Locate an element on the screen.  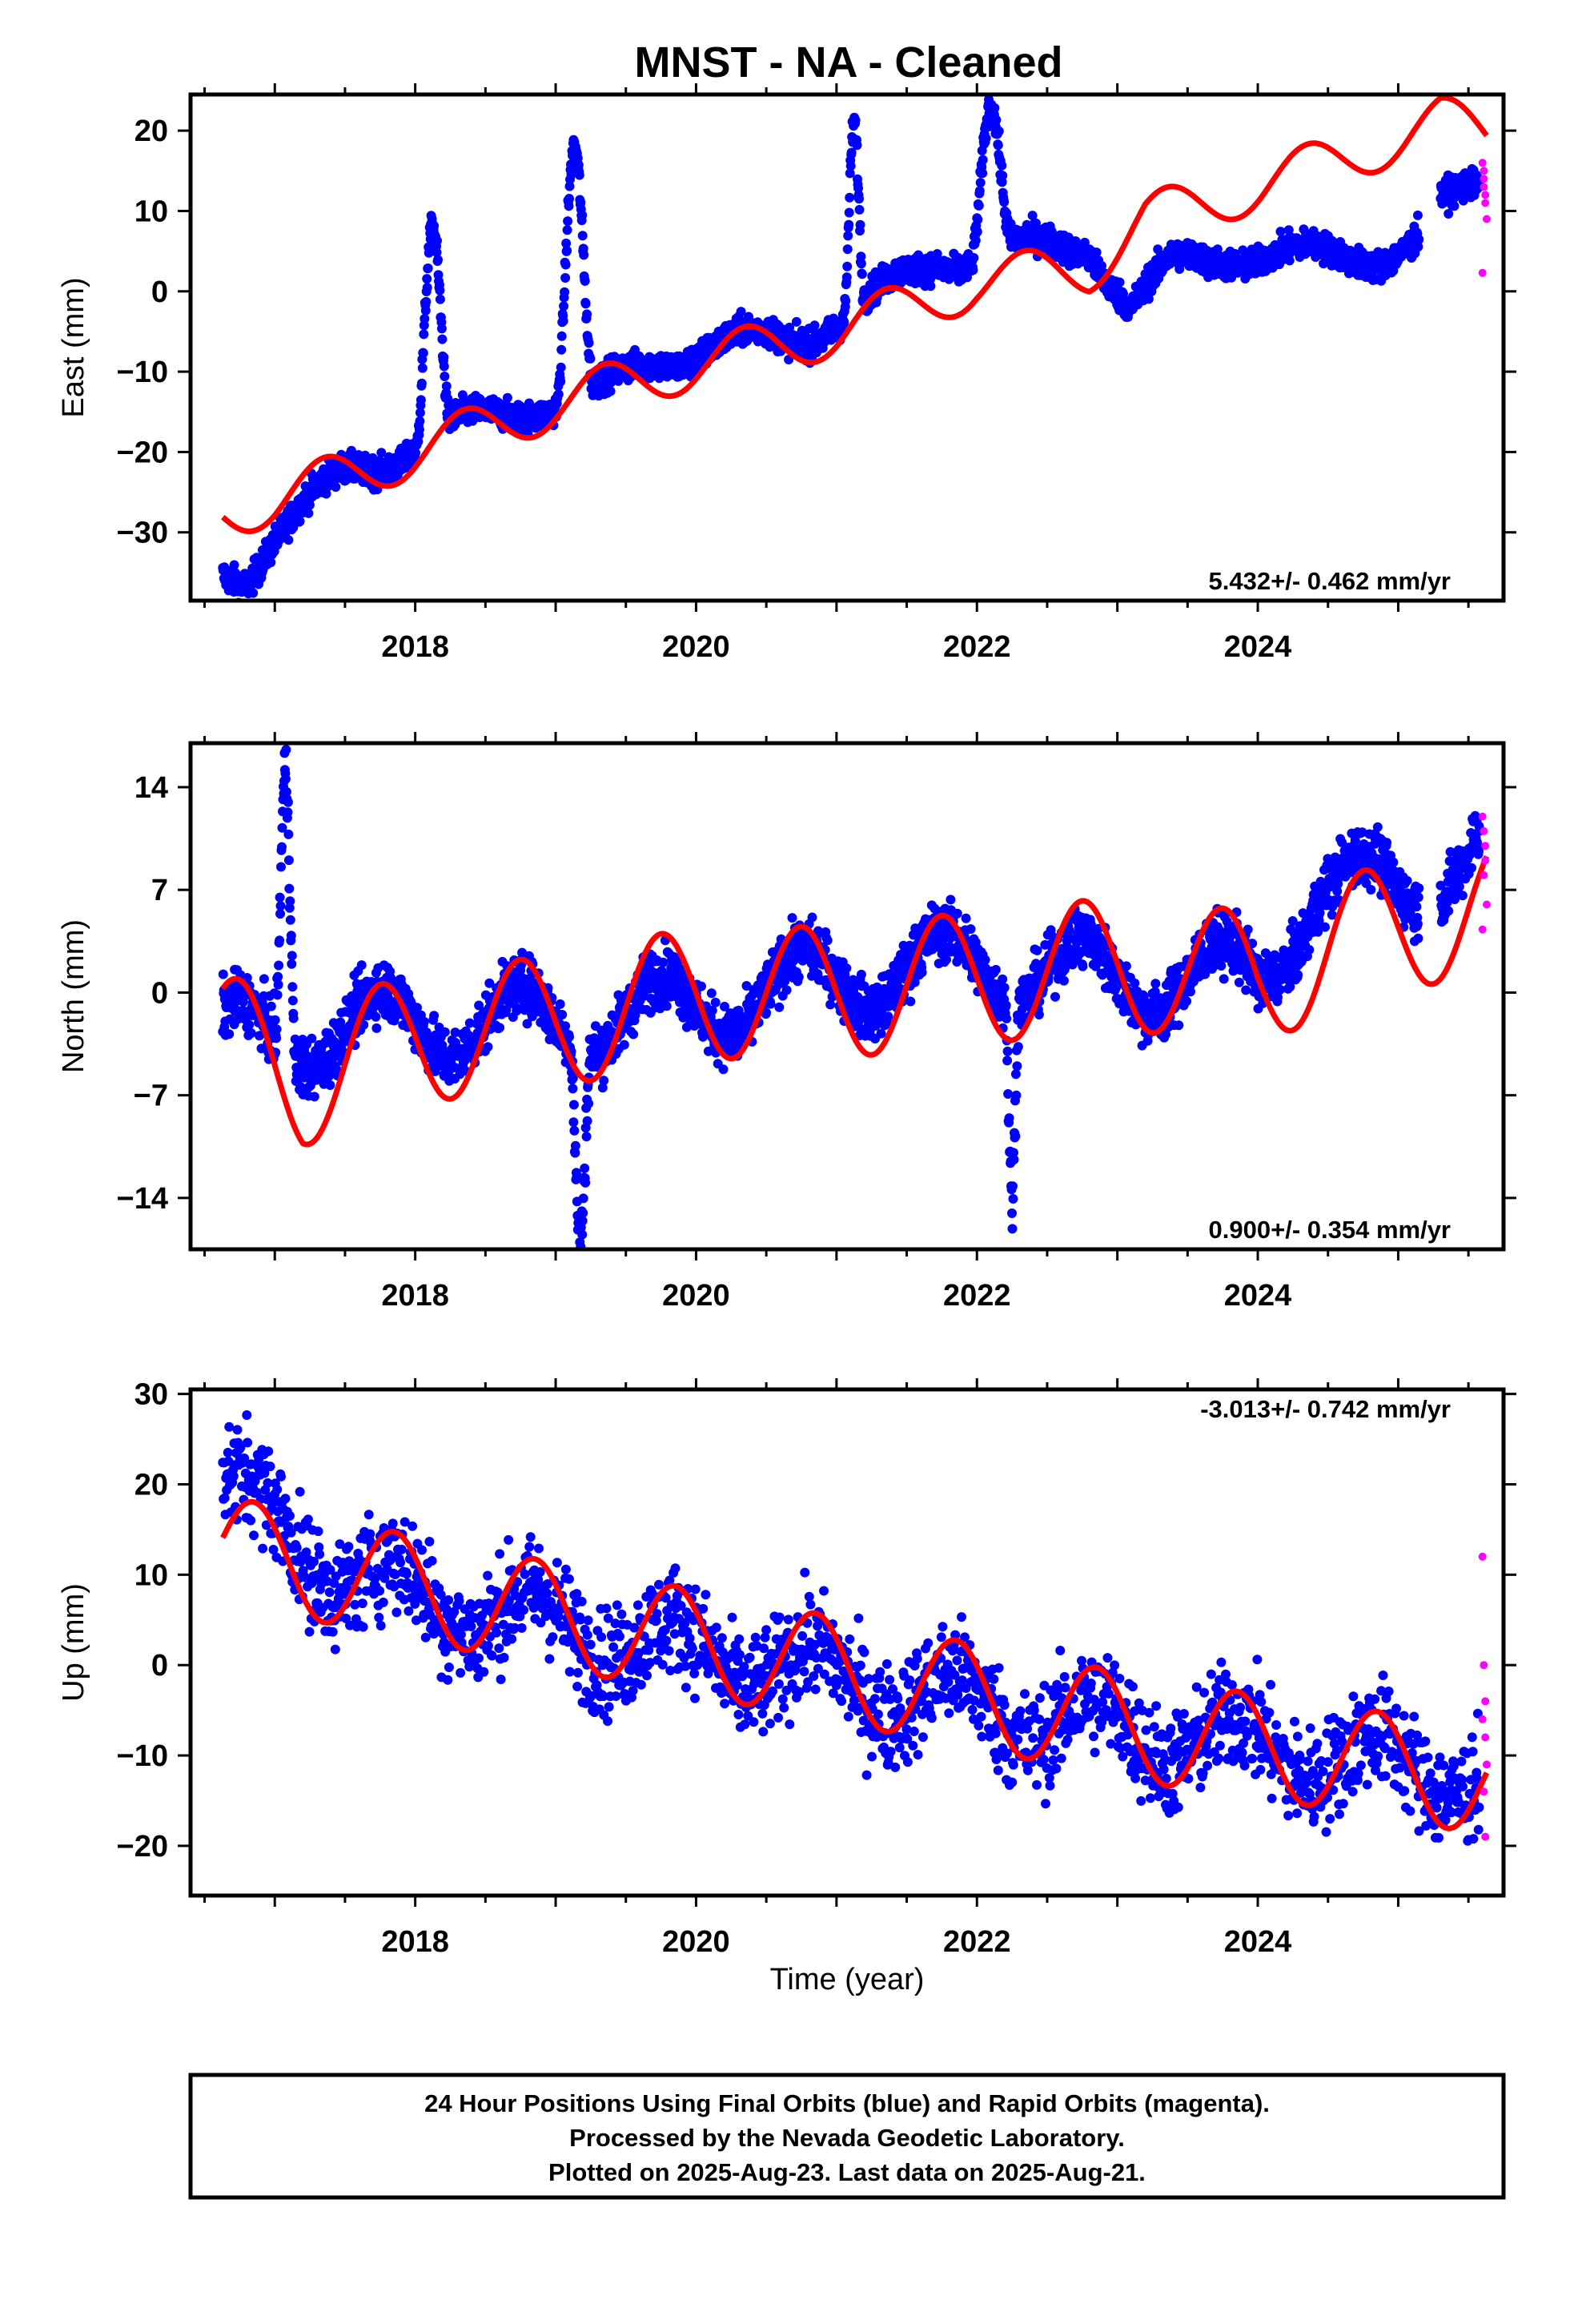
east-rate-label: 5.432+/- 0.462 mm/yr is located at coordinates (1330, 581).